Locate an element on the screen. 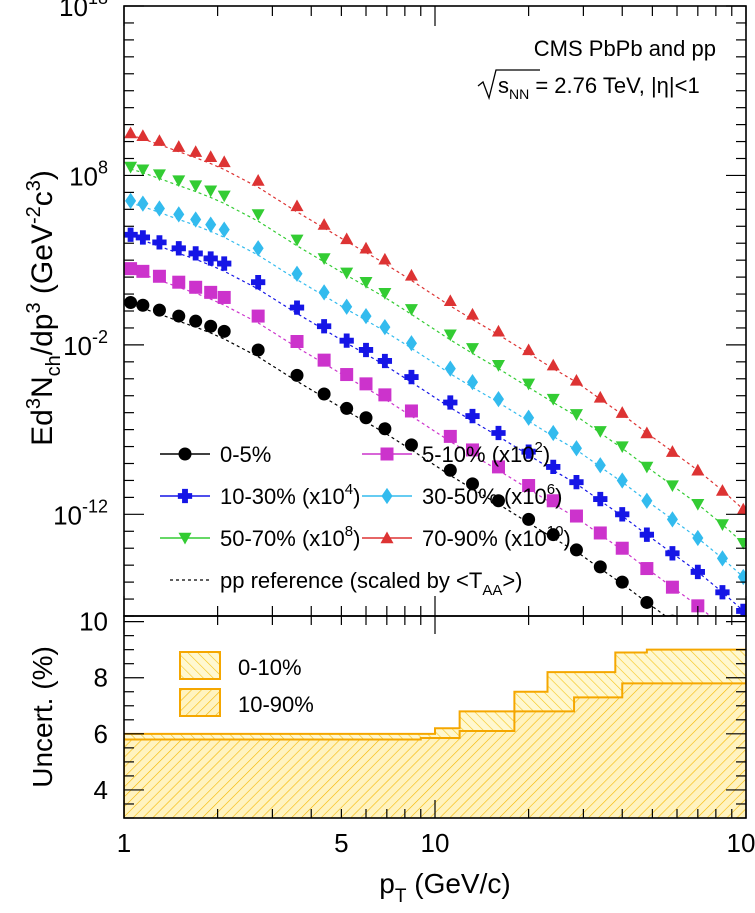 This screenshot has height=913, width=755. legend-label: 50-70% (x108) is located at coordinates (290, 537).